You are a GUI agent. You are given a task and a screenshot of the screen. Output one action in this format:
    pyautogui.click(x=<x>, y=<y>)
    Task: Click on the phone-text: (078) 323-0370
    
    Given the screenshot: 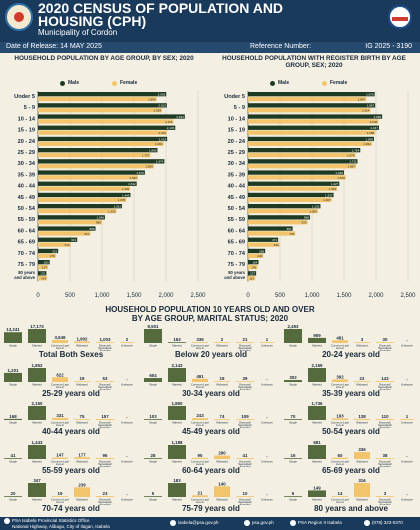 What is the action you would take?
    pyautogui.click(x=387, y=523)
    